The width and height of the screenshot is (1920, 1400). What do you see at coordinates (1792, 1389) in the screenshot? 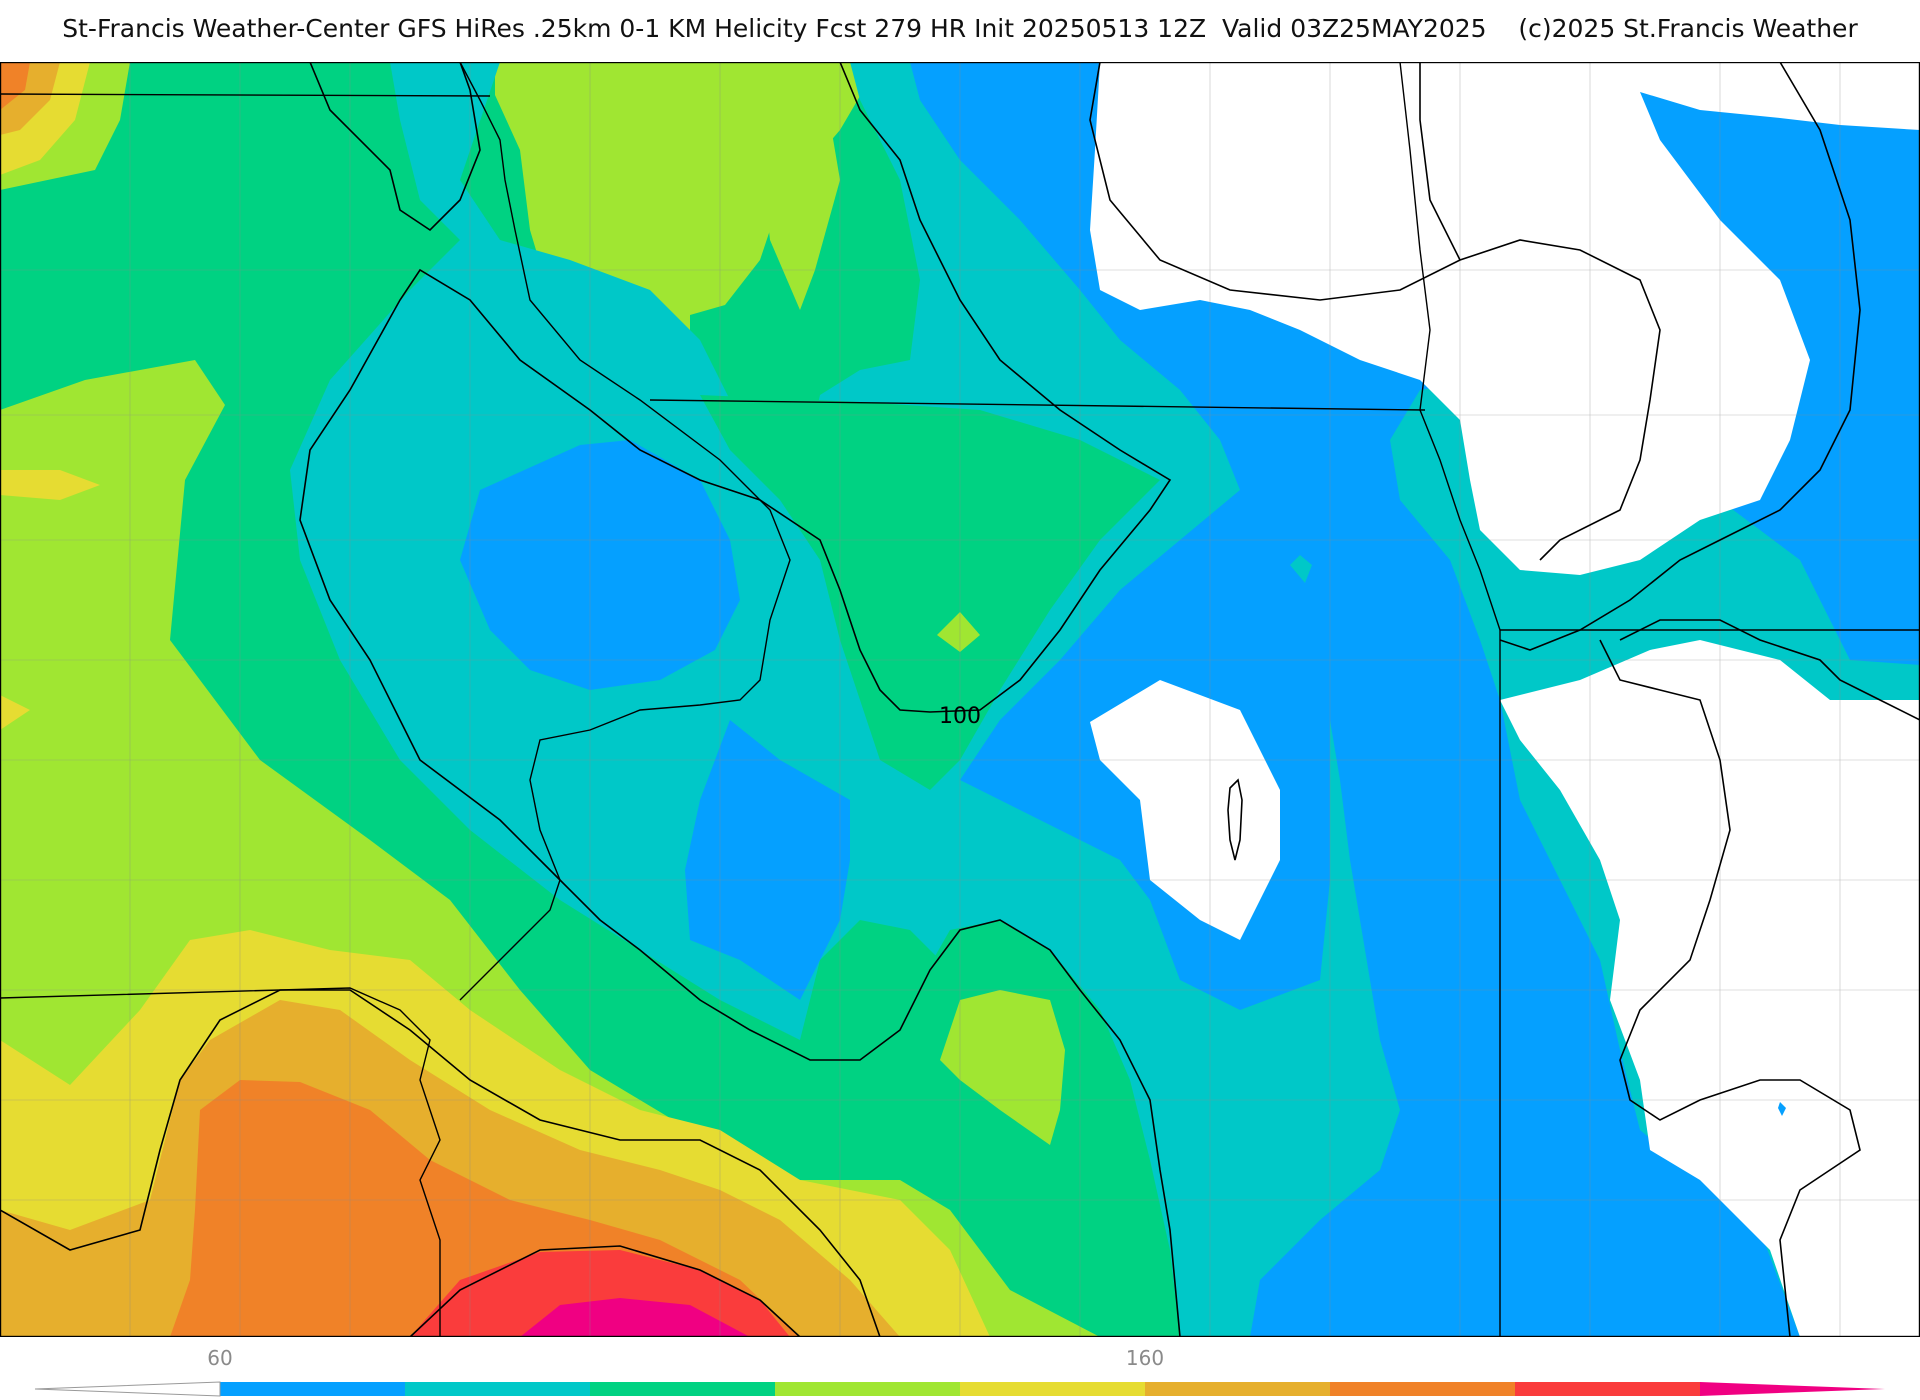
I see `legend-over-arrow` at bounding box center [1792, 1389].